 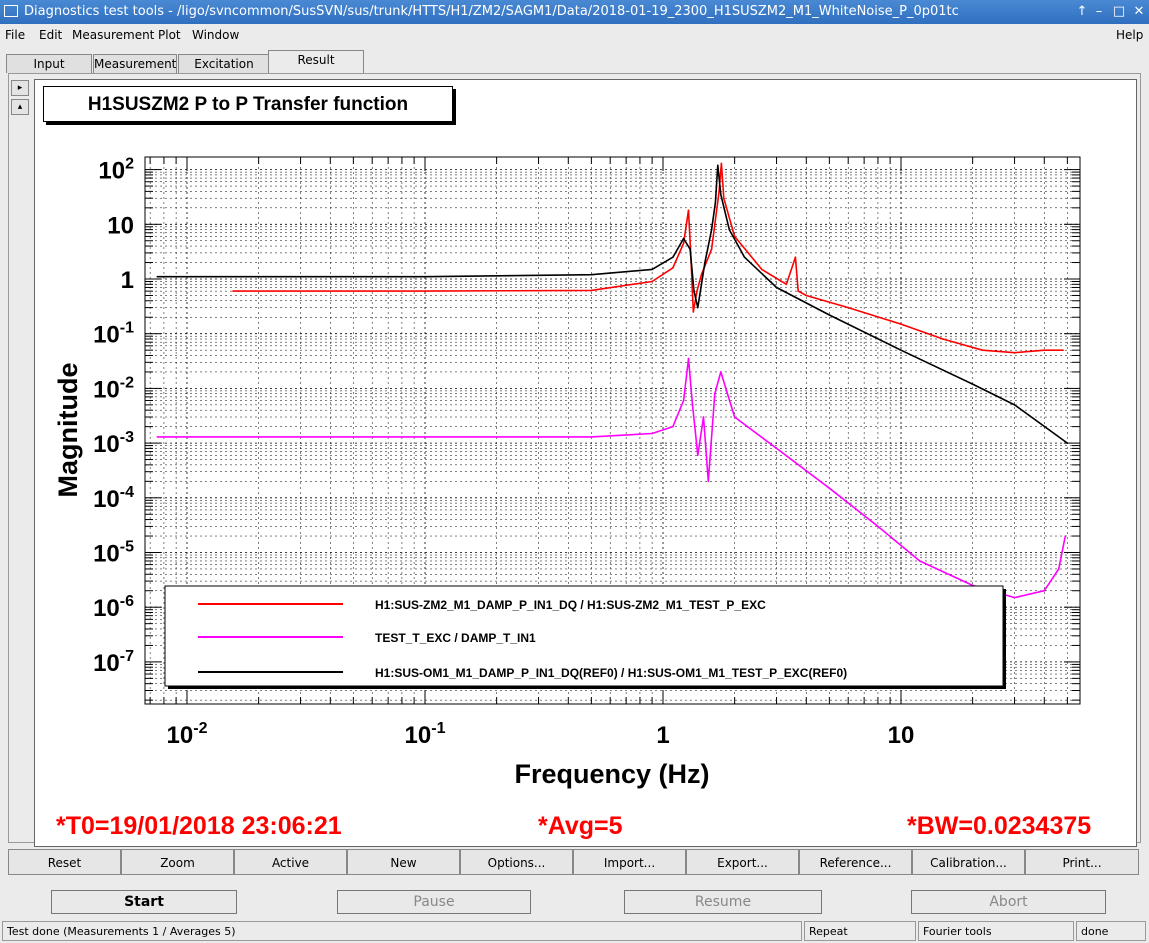 I want to click on status-message: Test done (Measurements 1 / Averages 5), so click(x=402, y=931).